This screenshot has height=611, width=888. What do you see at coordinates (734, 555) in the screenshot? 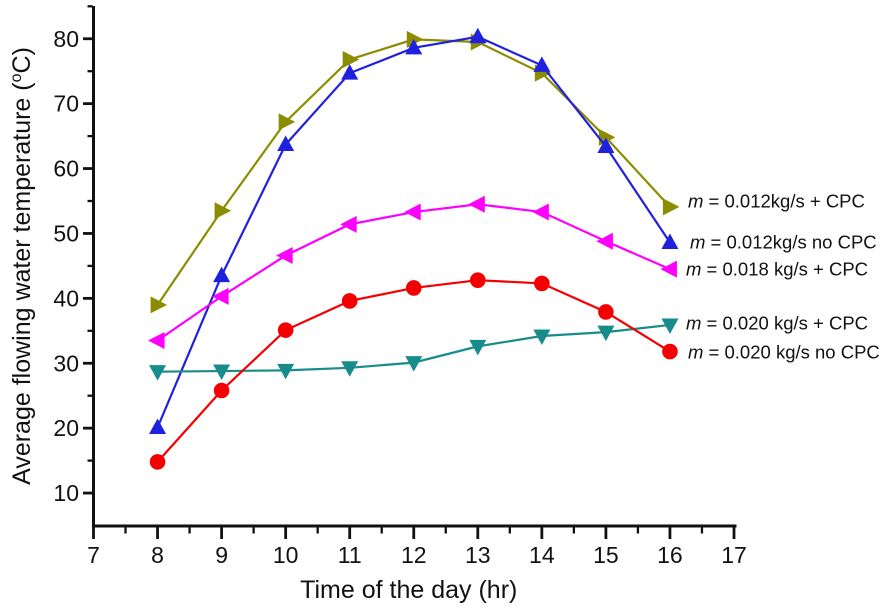
I see `x-tick-label: 17` at bounding box center [734, 555].